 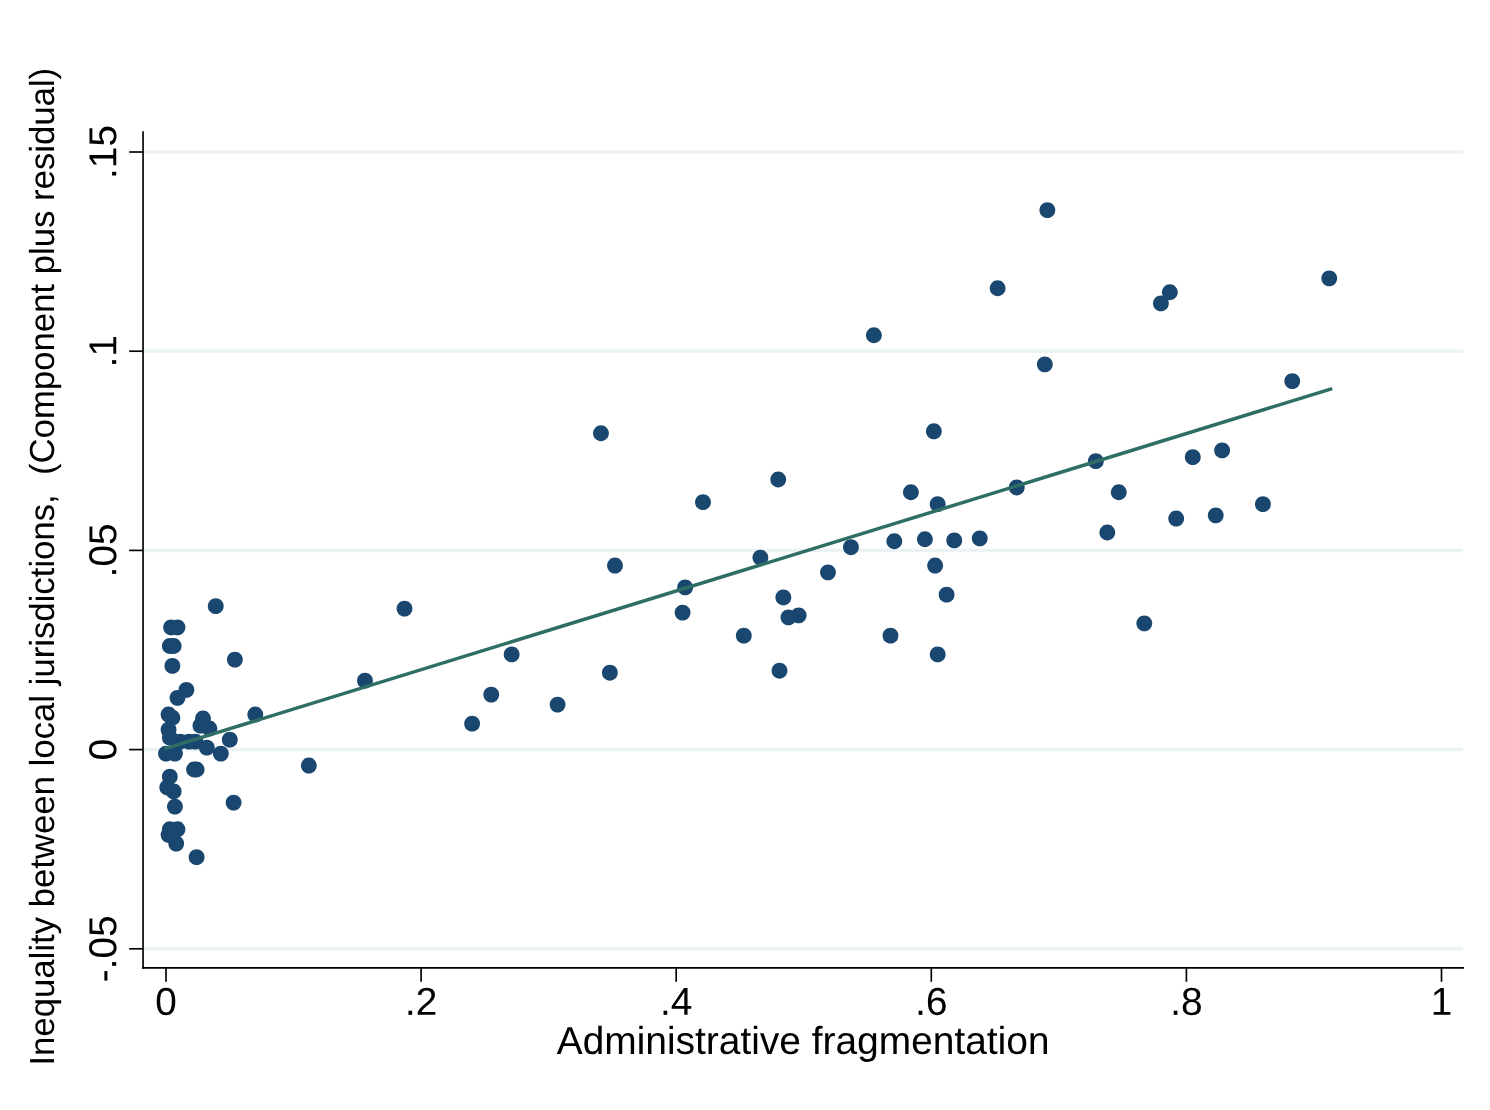 I want to click on x-tick-label: .4, so click(x=677, y=1001).